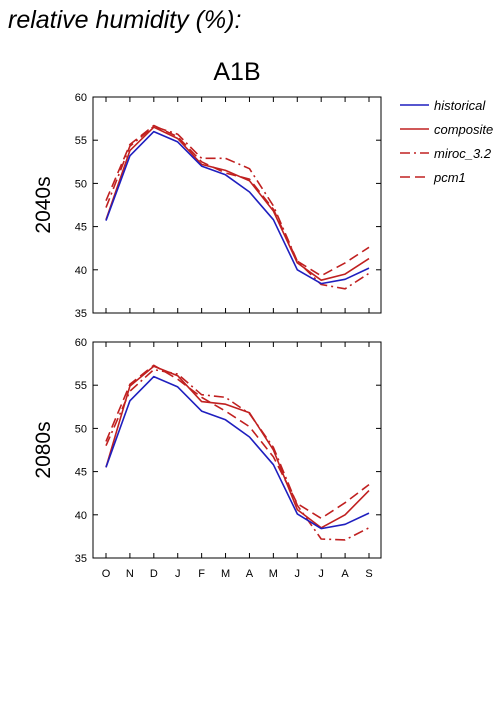 This screenshot has height=709, width=501. Describe the element at coordinates (201, 574) in the screenshot. I see `x-tick-label: F` at that location.